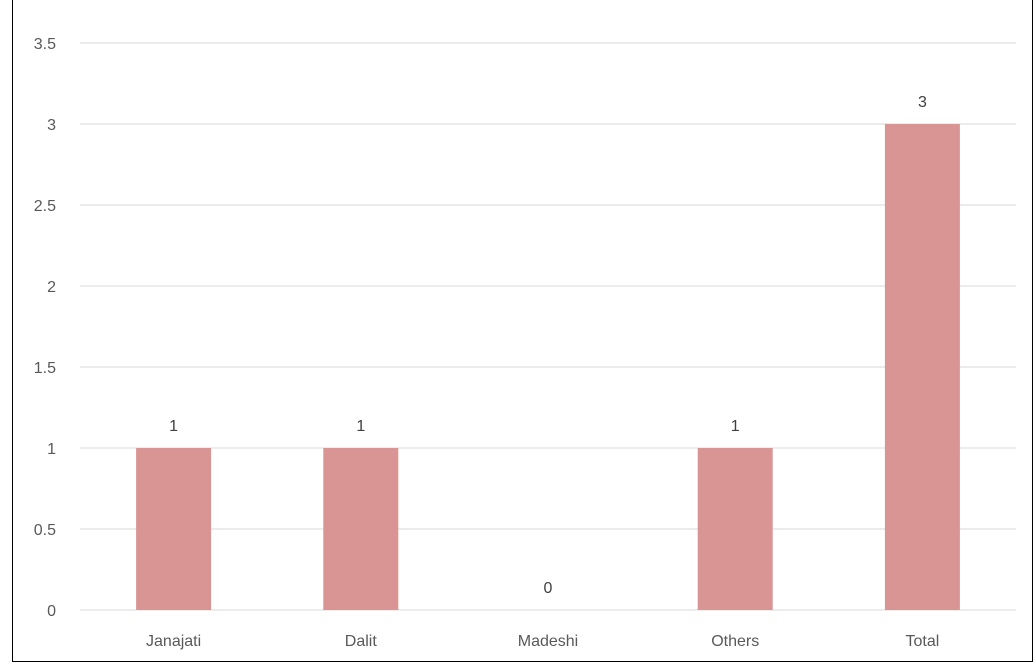  I want to click on x-tick-label: Janajati, so click(173, 641).